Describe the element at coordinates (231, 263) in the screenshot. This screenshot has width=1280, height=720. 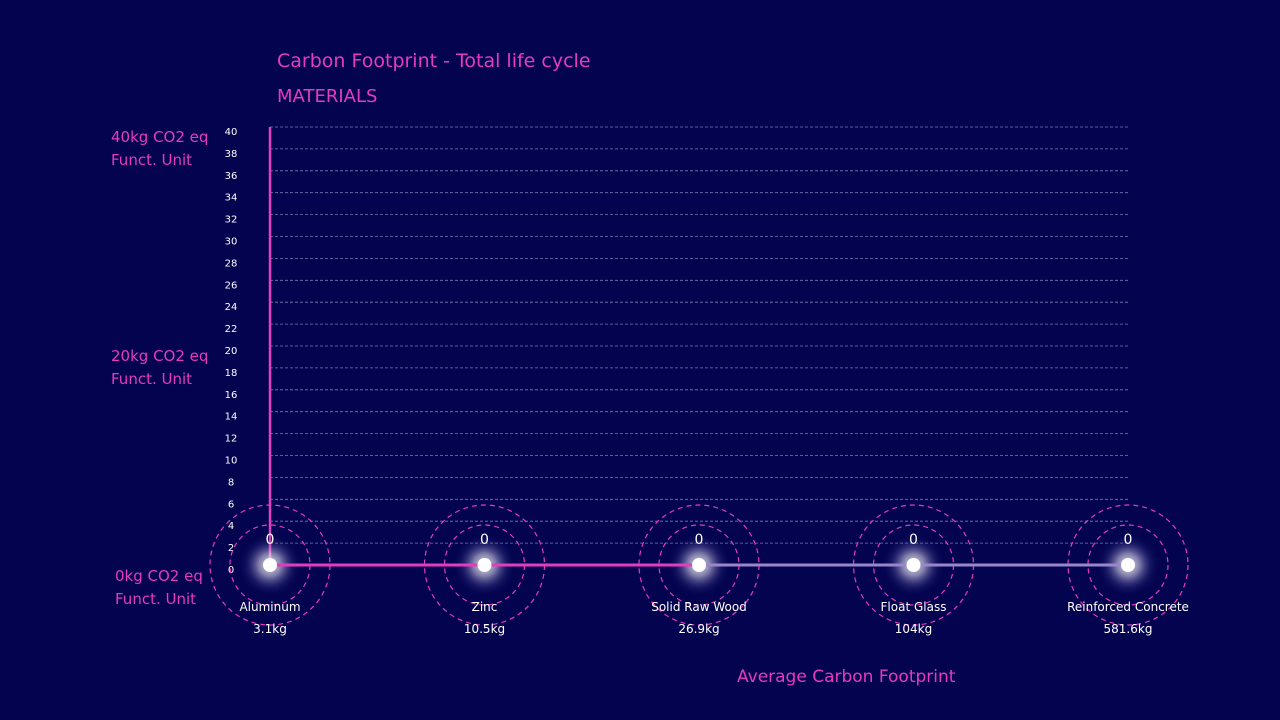
I see `y-tick-label-28: 28` at that location.